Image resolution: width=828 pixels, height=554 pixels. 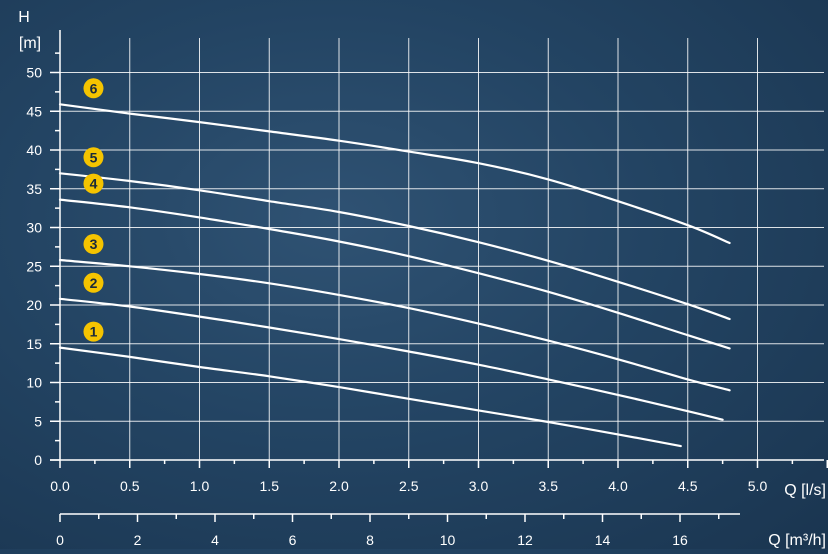 I want to click on x2-tick-label: 10, so click(x=448, y=540).